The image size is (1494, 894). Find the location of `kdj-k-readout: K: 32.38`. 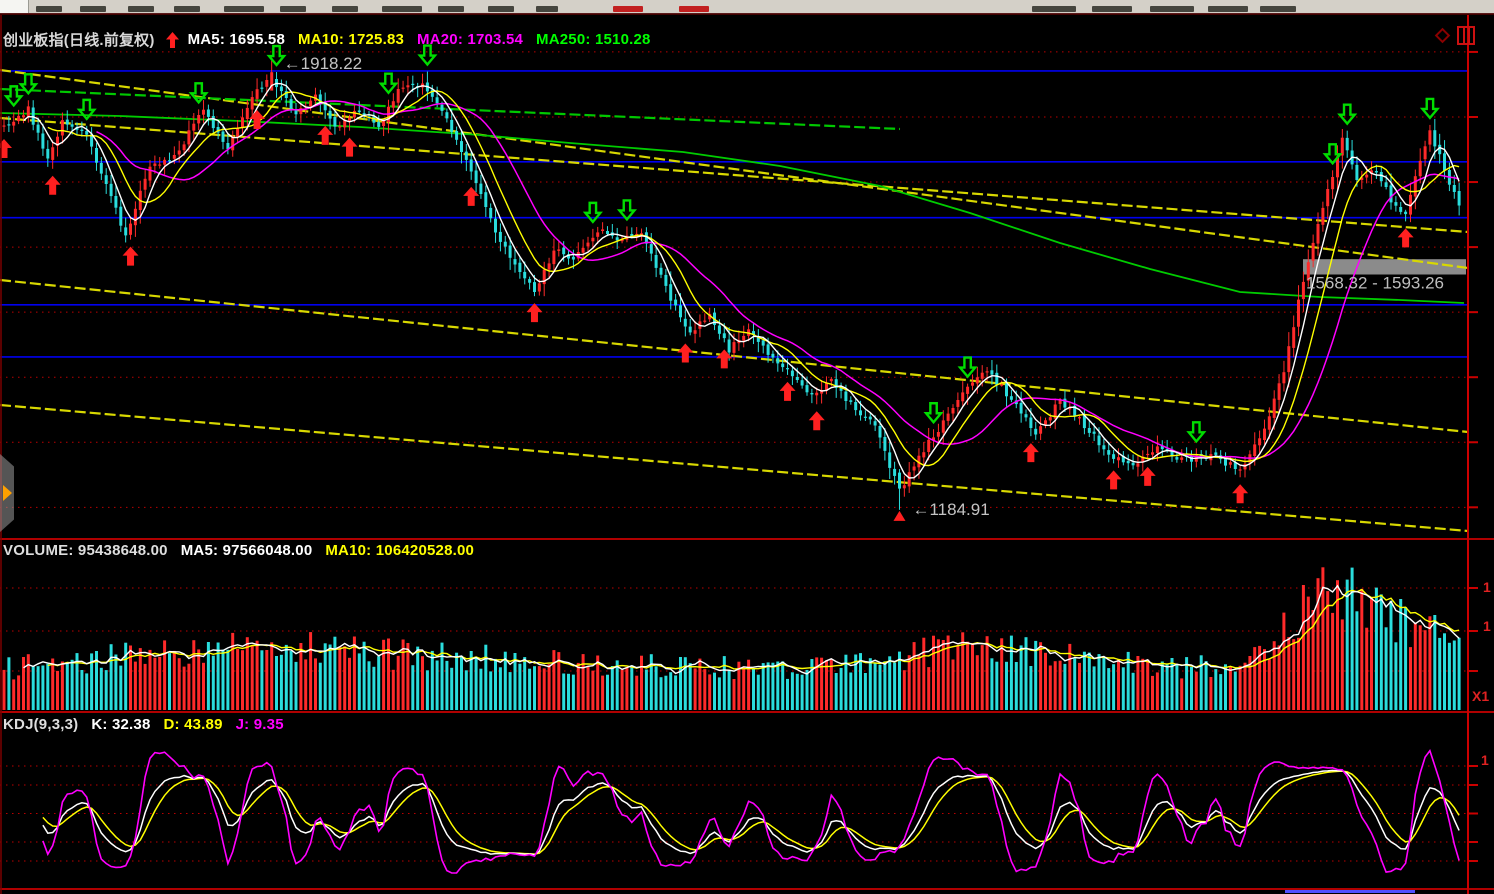

kdj-k-readout: K: 32.38 is located at coordinates (121, 724).